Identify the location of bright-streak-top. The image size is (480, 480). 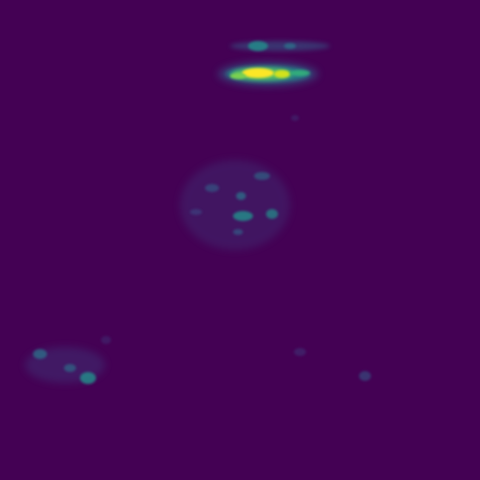
(268, 74).